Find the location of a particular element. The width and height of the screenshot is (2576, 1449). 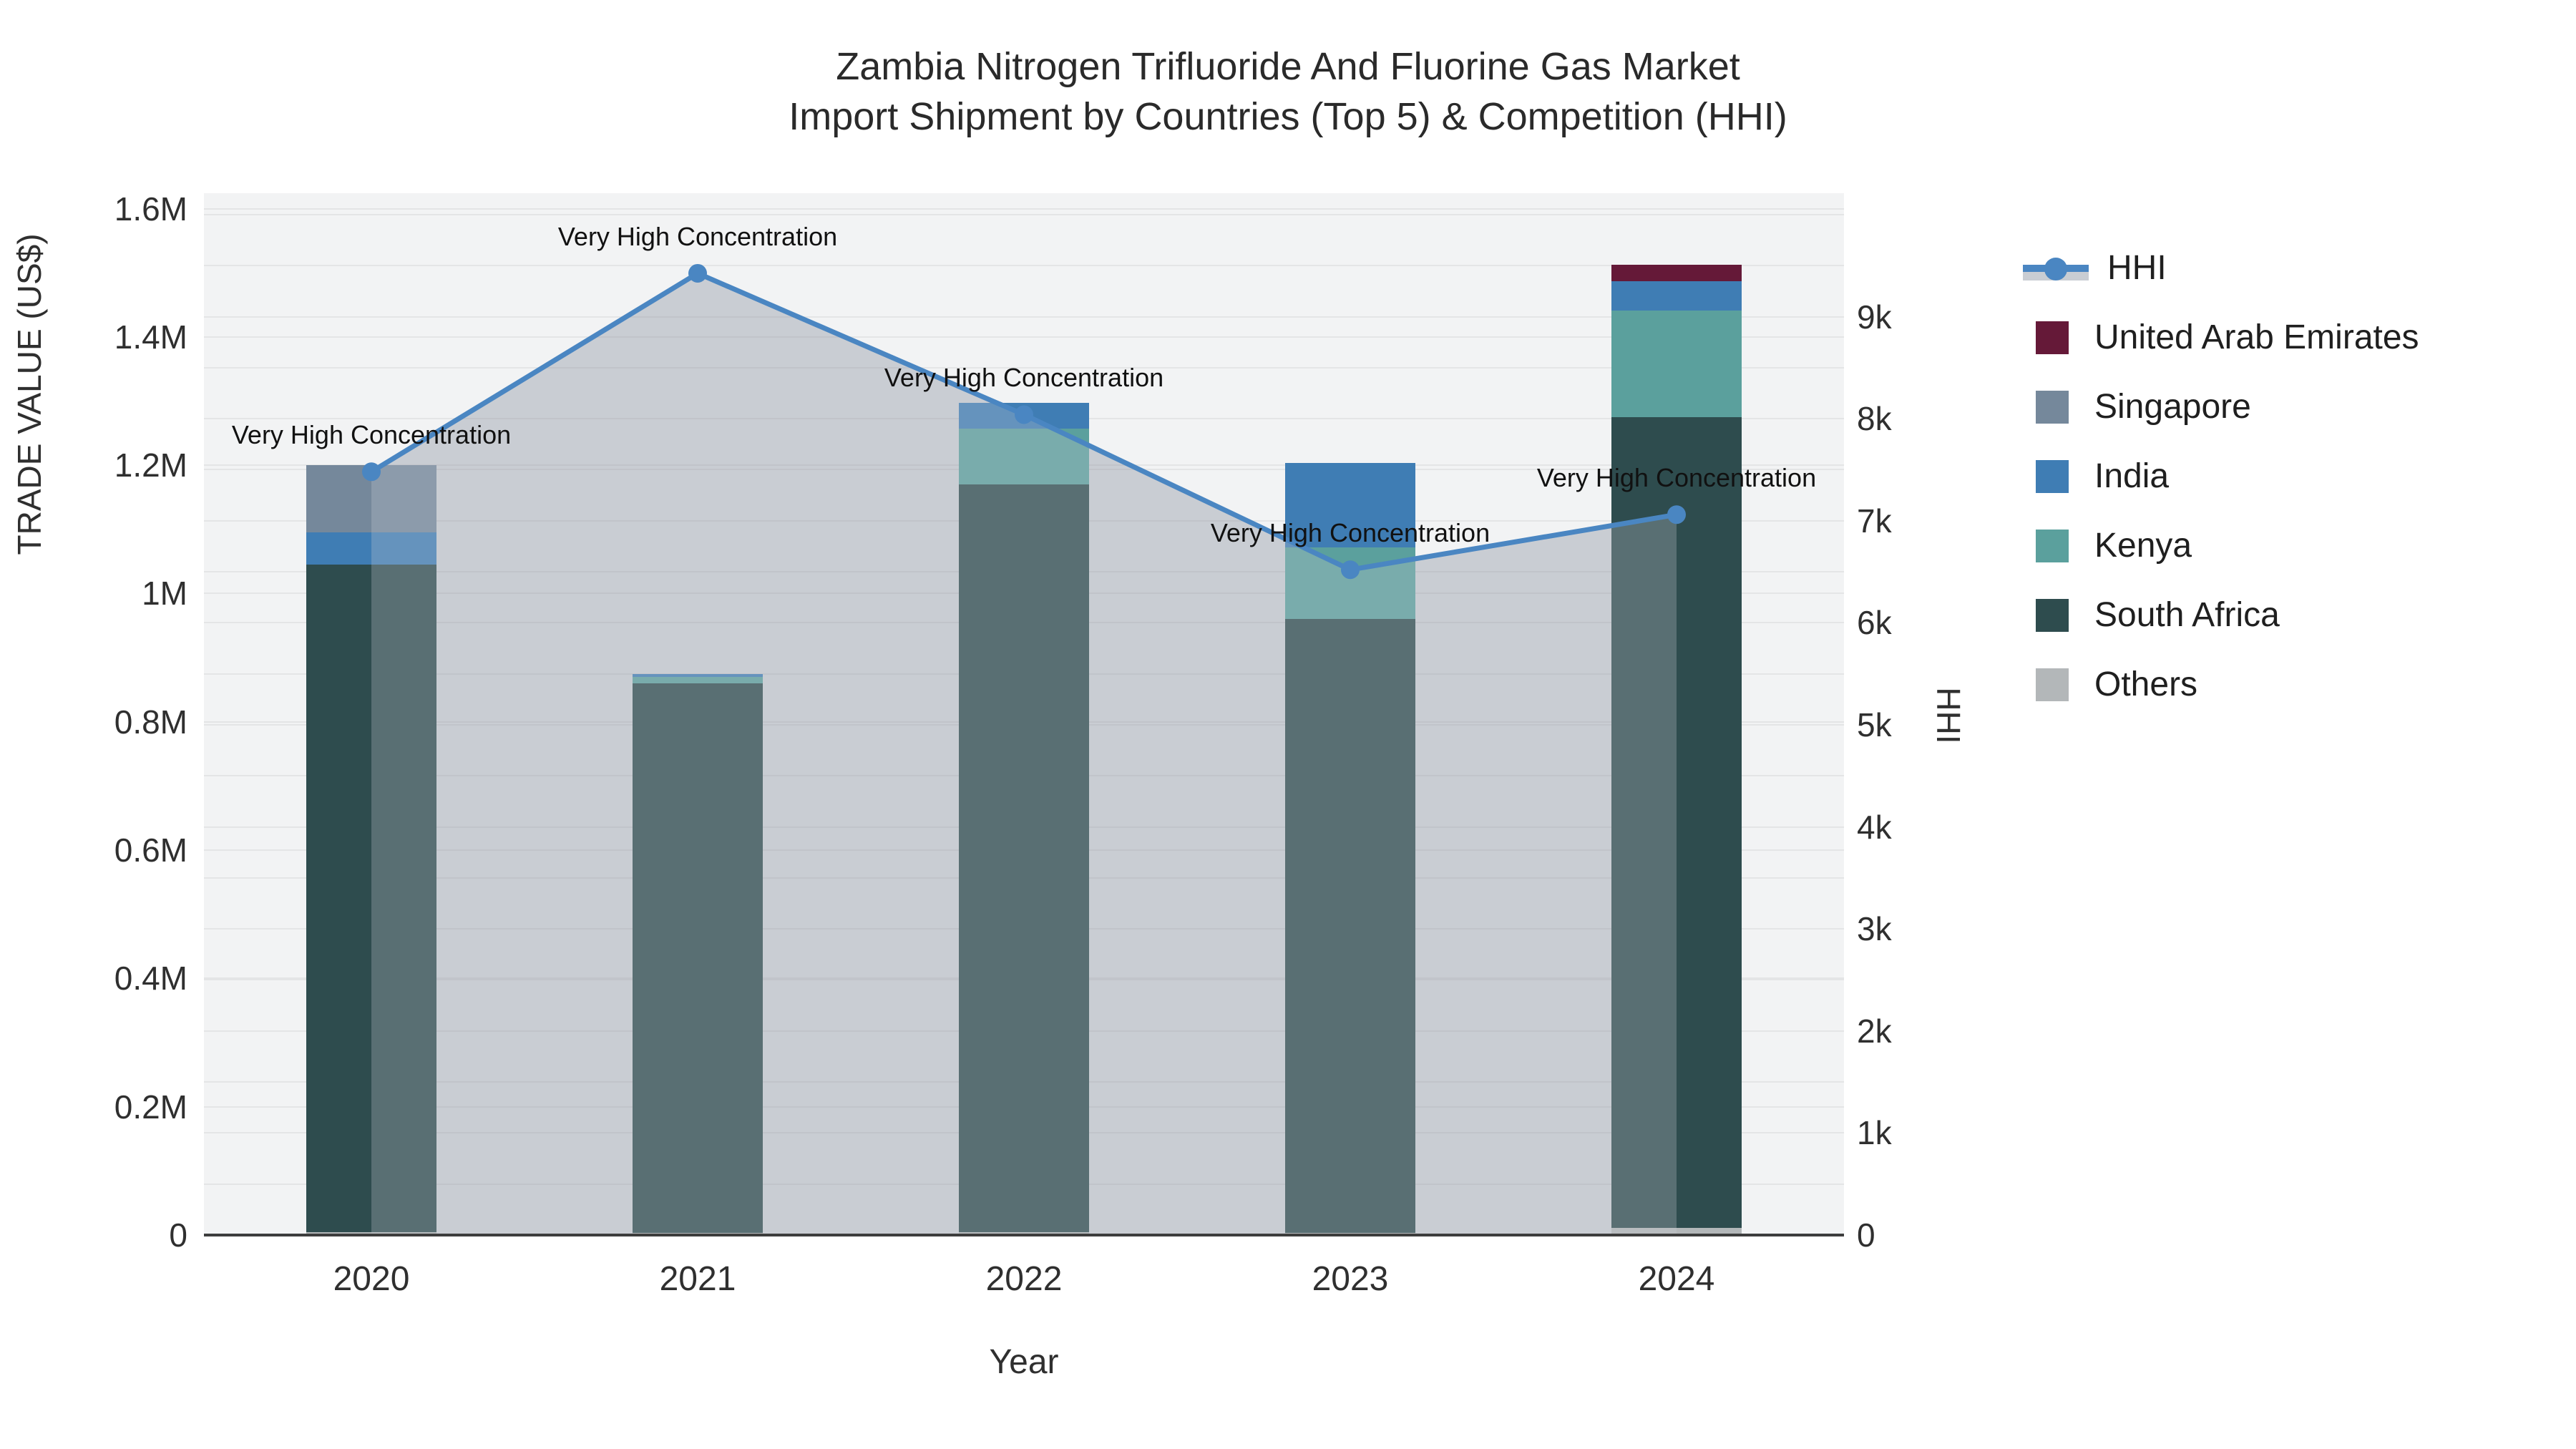

legend-item-united-arab-emirates: United Arab Emirates is located at coordinates (2227, 337).